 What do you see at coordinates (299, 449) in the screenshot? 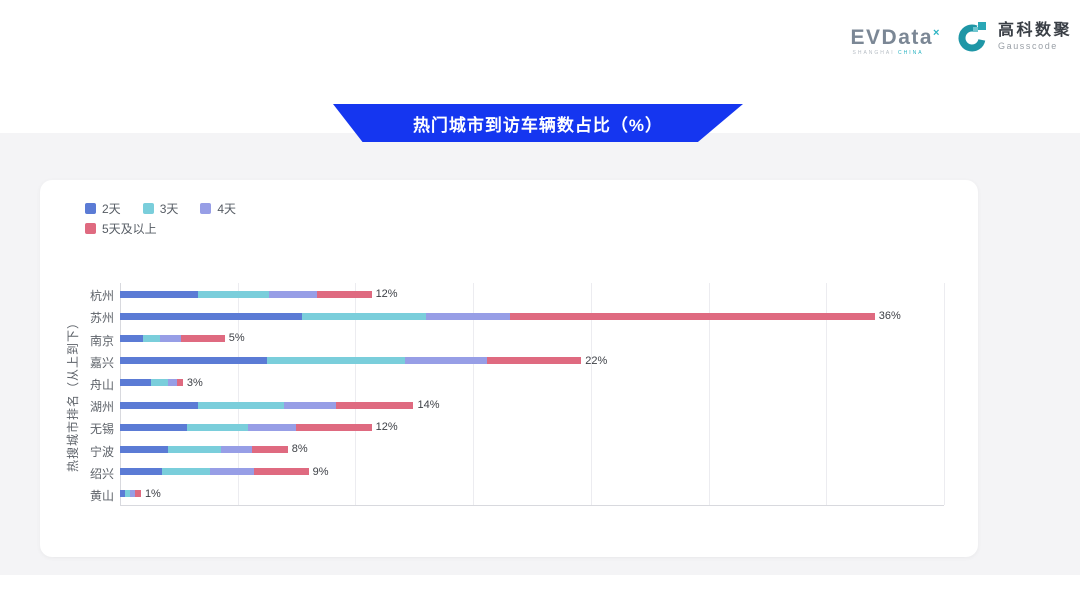
I see `bar-value-label: 8%` at bounding box center [299, 449].